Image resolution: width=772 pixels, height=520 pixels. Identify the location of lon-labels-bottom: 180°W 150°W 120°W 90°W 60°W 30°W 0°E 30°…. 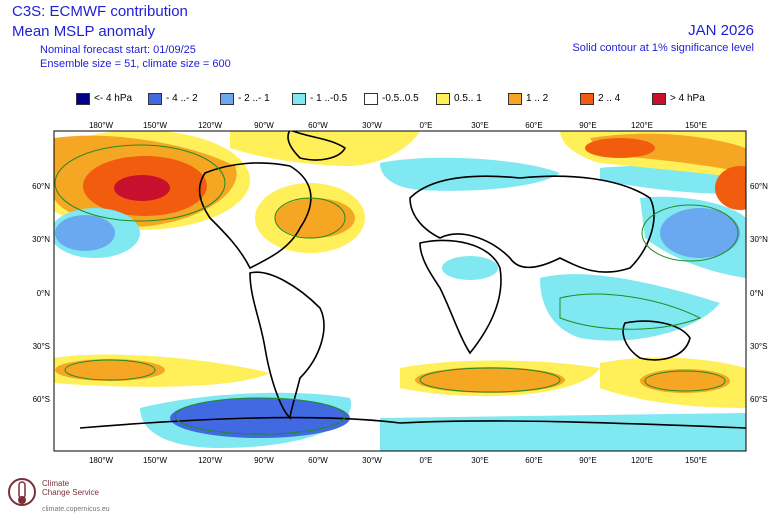
(398, 460).